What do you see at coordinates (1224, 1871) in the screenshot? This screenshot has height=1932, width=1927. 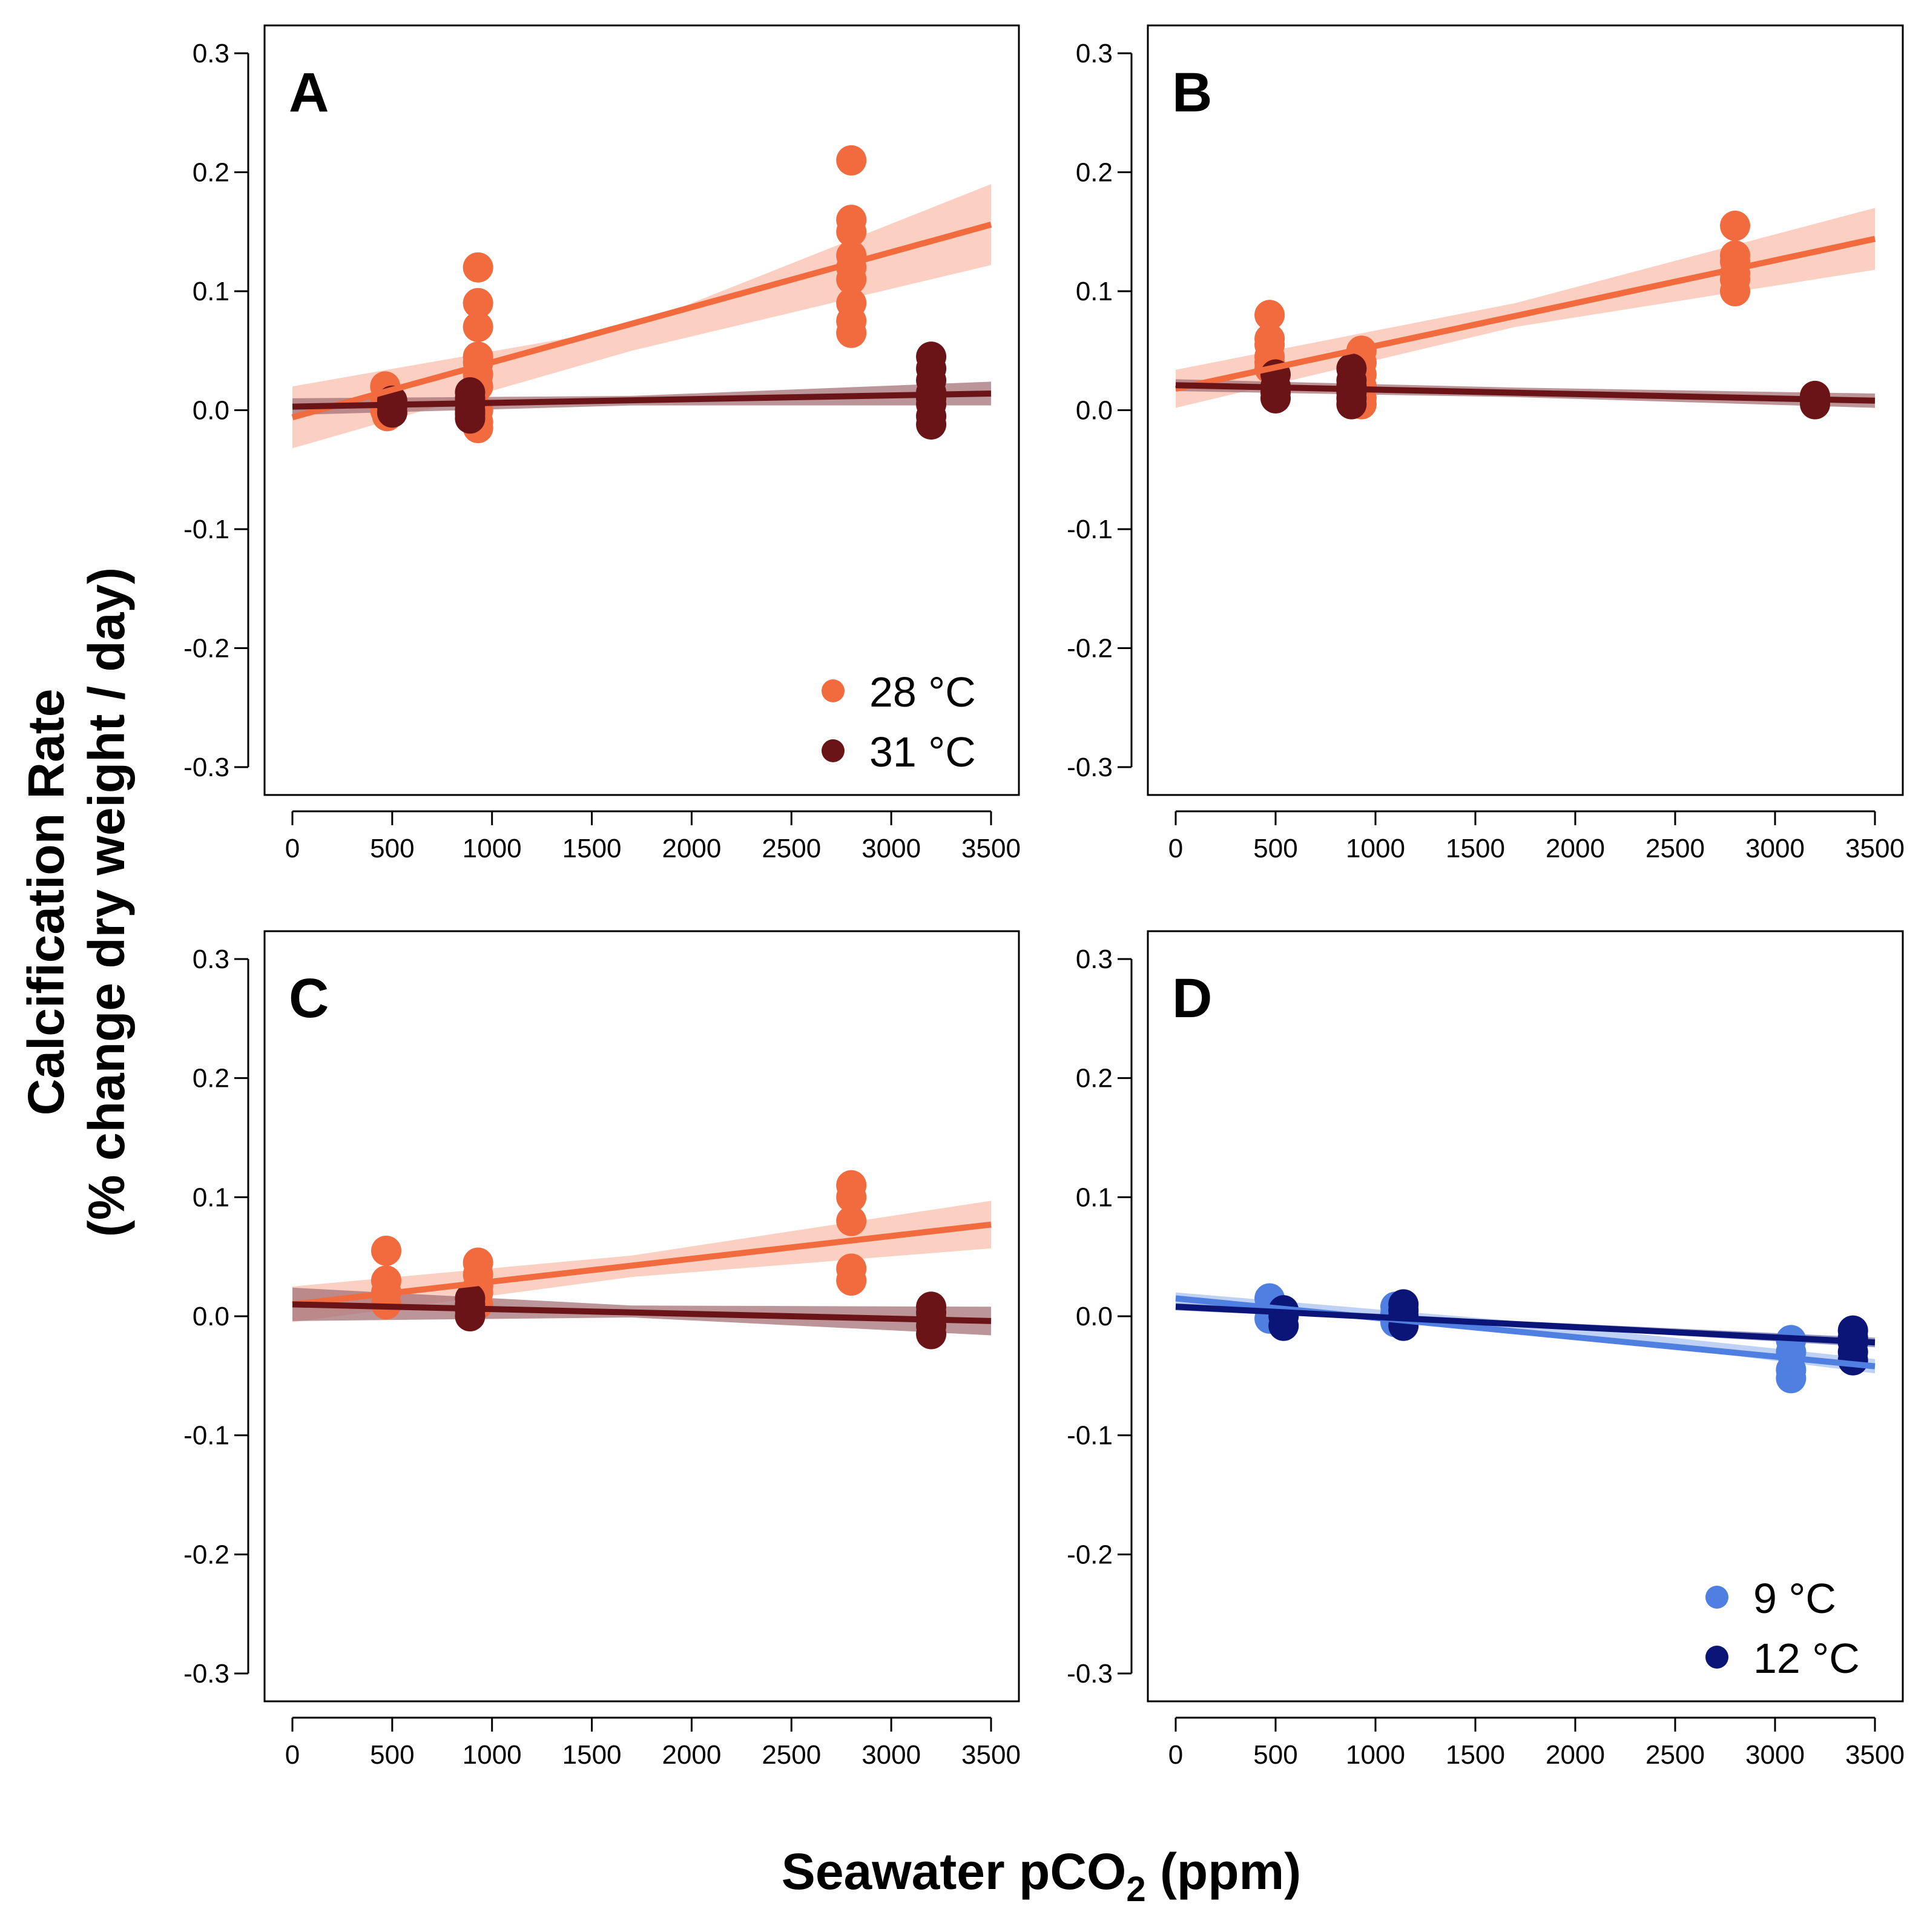 I see `x-axis-title-tail: (ppm)` at bounding box center [1224, 1871].